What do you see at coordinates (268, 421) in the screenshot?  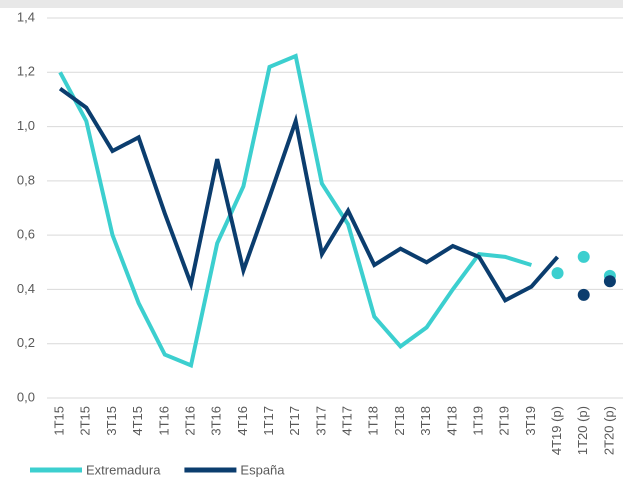 I see `x-tick-label: 1T17` at bounding box center [268, 421].